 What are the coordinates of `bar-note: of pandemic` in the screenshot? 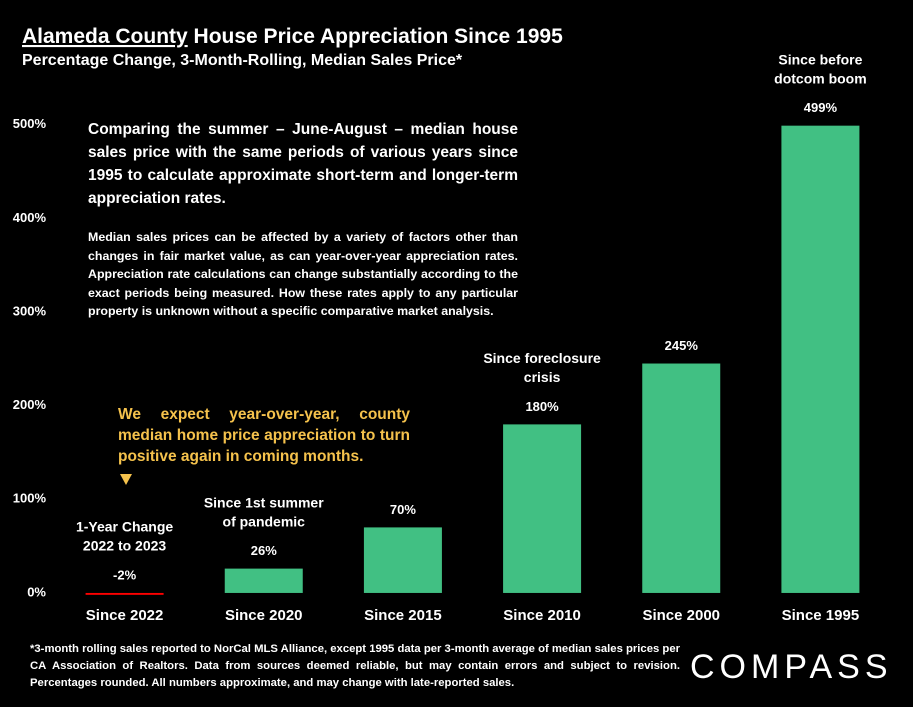 It's located at (264, 521).